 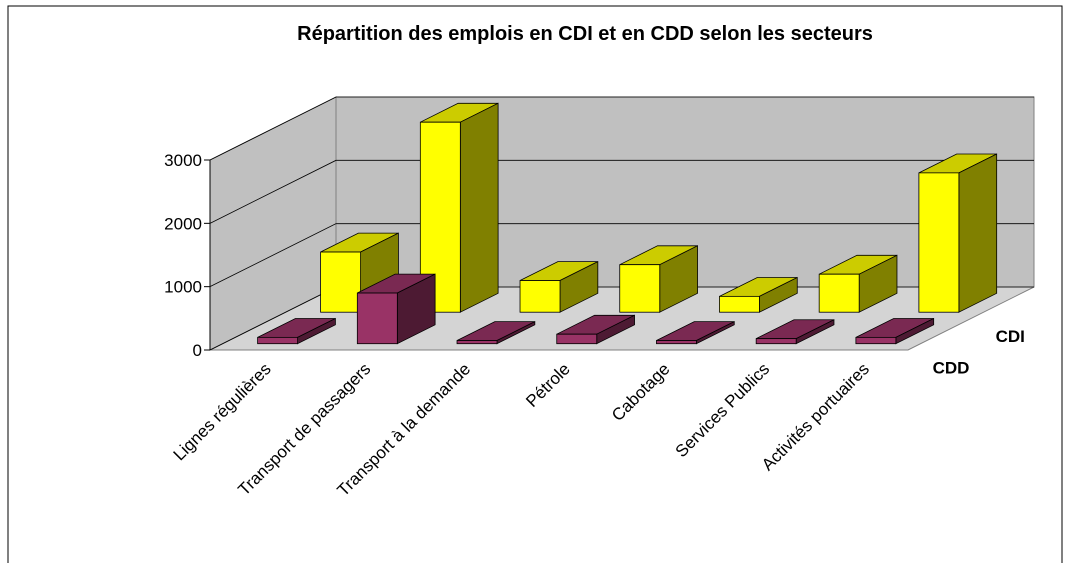 I want to click on x-tick-label: Services Publics, so click(x=723, y=410).